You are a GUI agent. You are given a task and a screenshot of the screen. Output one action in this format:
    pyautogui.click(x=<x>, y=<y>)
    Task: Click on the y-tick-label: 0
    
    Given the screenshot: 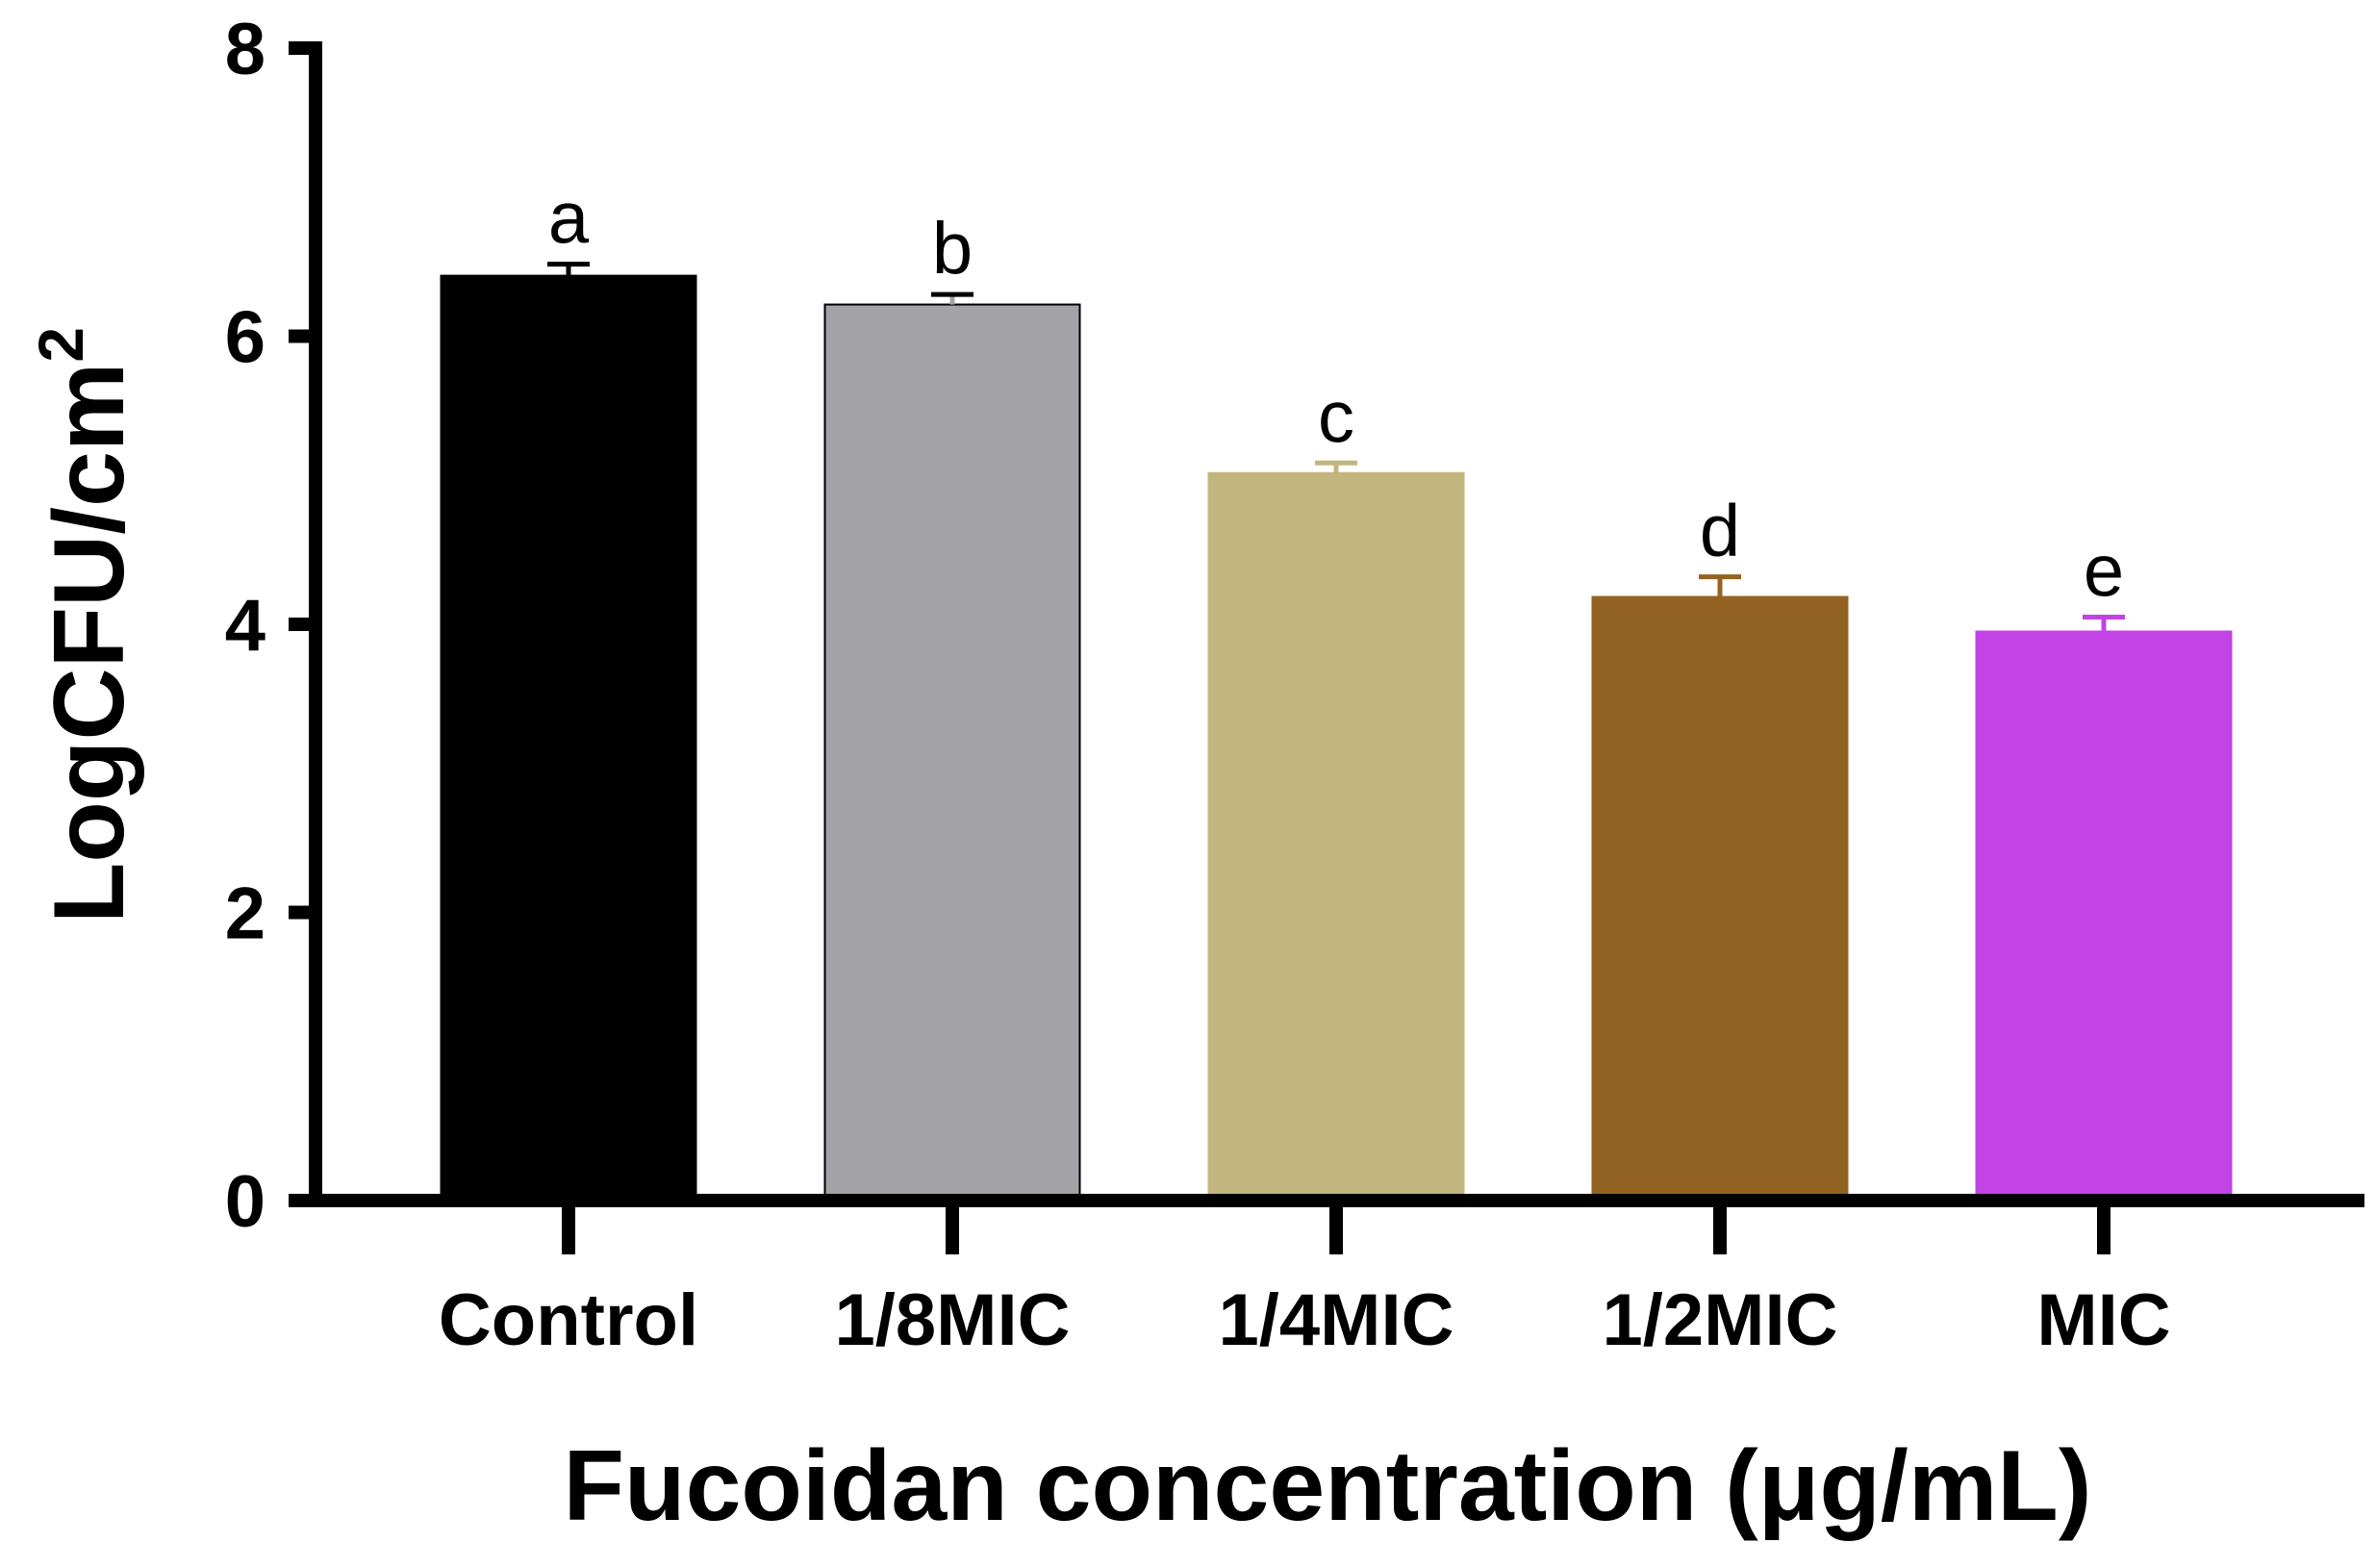 What is the action you would take?
    pyautogui.click(x=245, y=1202)
    